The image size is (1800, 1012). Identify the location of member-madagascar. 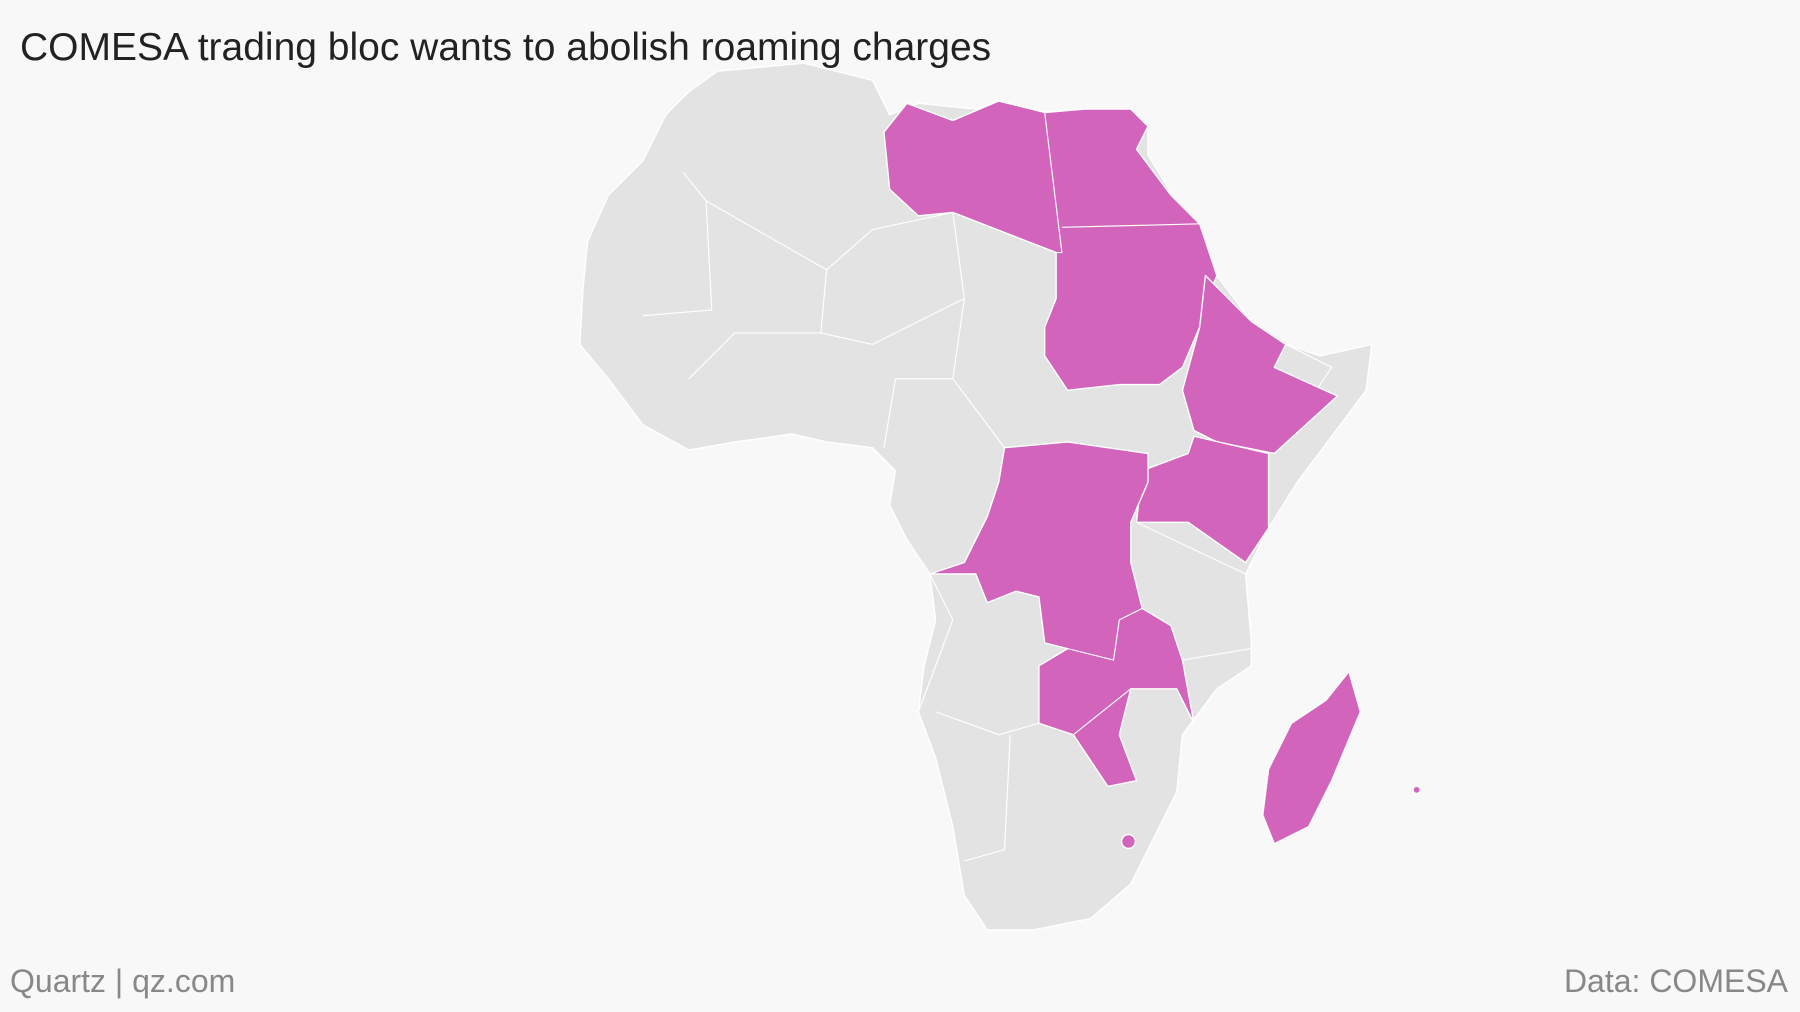
(1312, 757).